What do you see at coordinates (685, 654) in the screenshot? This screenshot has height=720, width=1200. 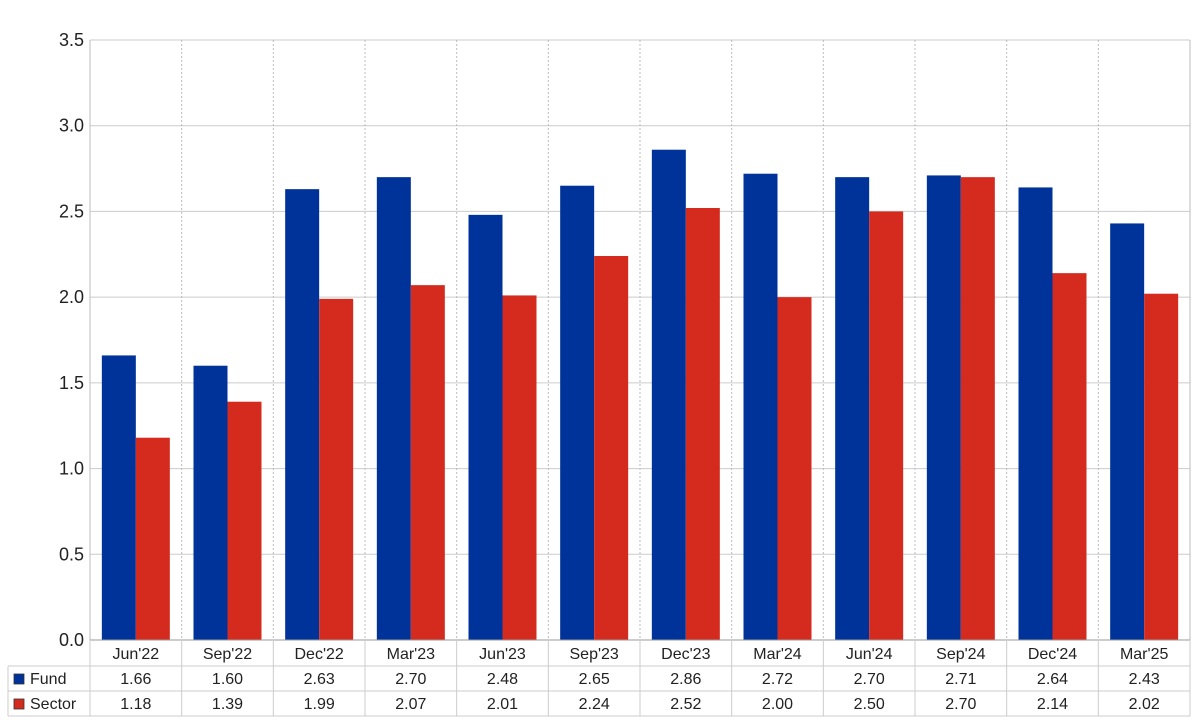 I see `x-tick-label: Dec'23` at bounding box center [685, 654].